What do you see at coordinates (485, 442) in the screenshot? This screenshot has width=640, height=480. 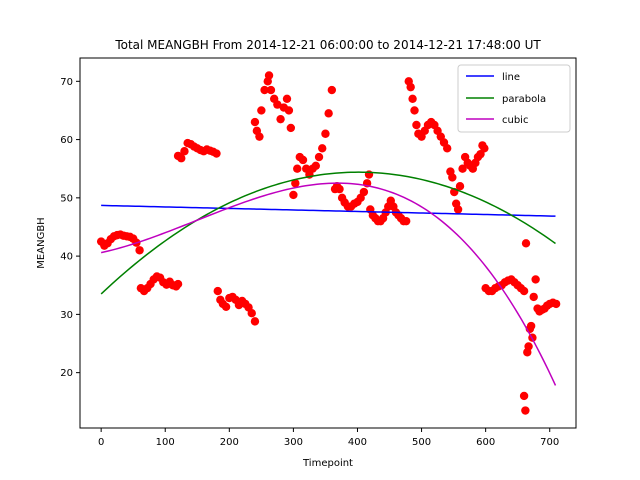 I see `x-tick-label: 600` at bounding box center [485, 442].